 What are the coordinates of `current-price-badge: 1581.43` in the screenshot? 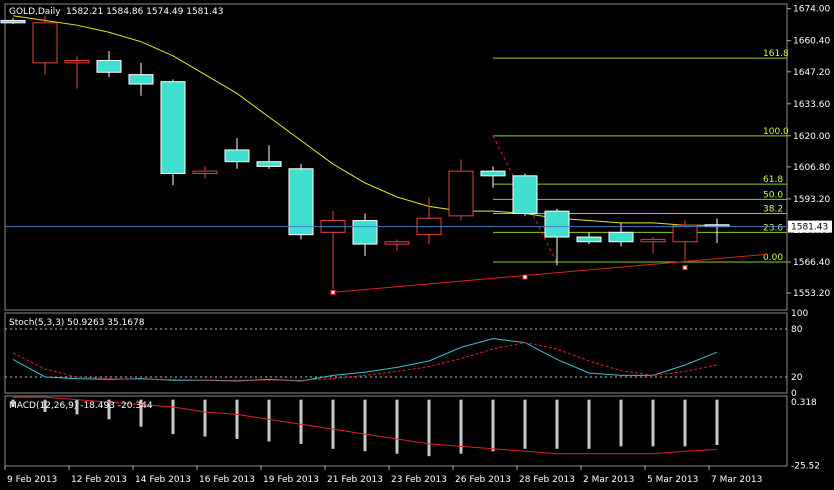 It's located at (810, 226).